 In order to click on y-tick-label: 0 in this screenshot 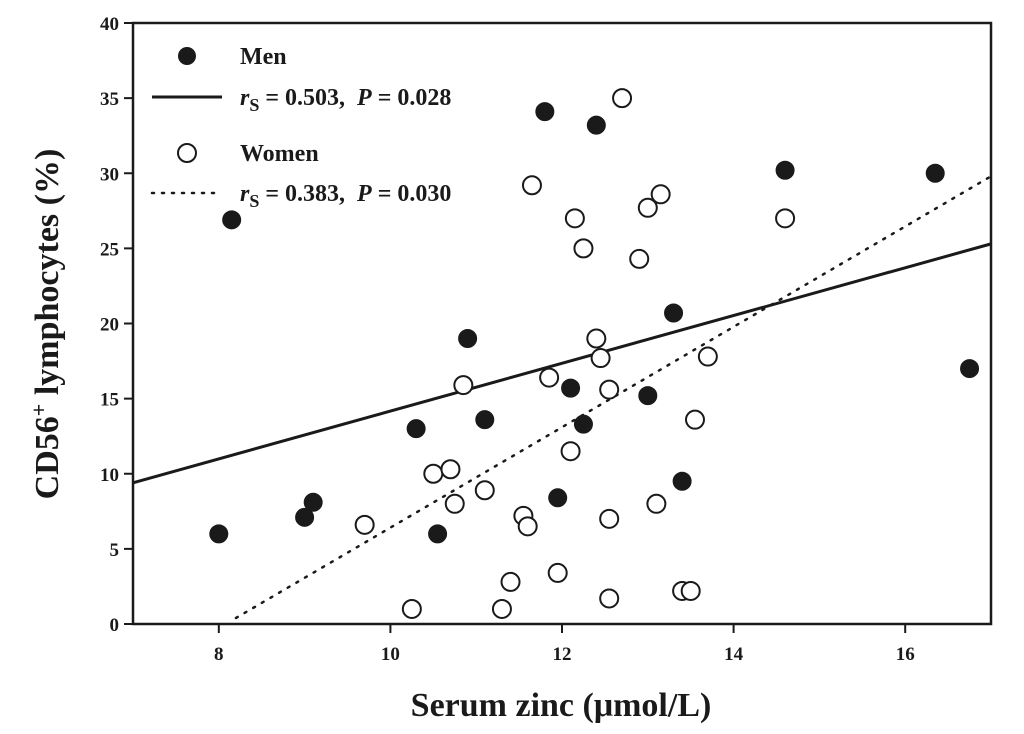, I will do `click(115, 625)`.